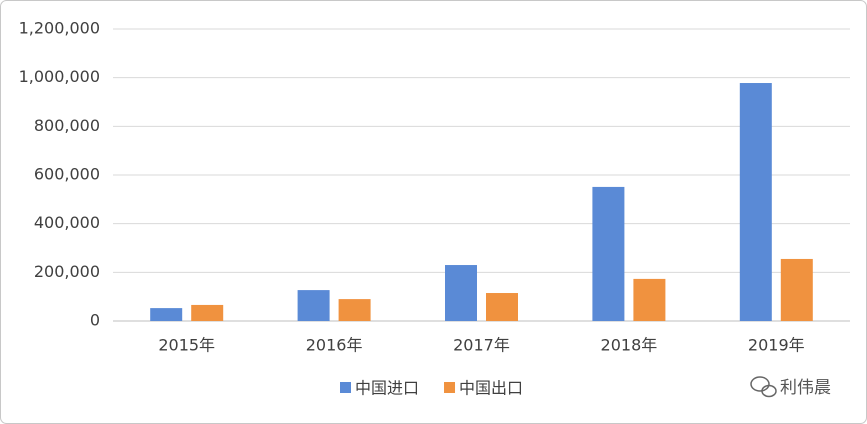 This screenshot has width=867, height=424. Describe the element at coordinates (387, 388) in the screenshot. I see `legend-label: 中国进口` at that location.